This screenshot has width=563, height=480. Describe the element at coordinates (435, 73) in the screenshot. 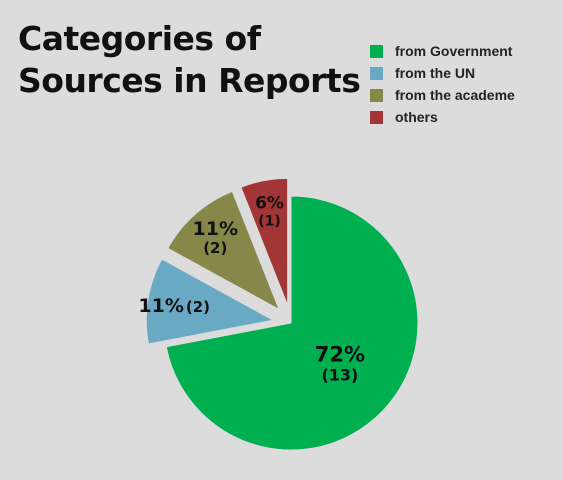

I see `legend-label-un: from the UN` at that location.